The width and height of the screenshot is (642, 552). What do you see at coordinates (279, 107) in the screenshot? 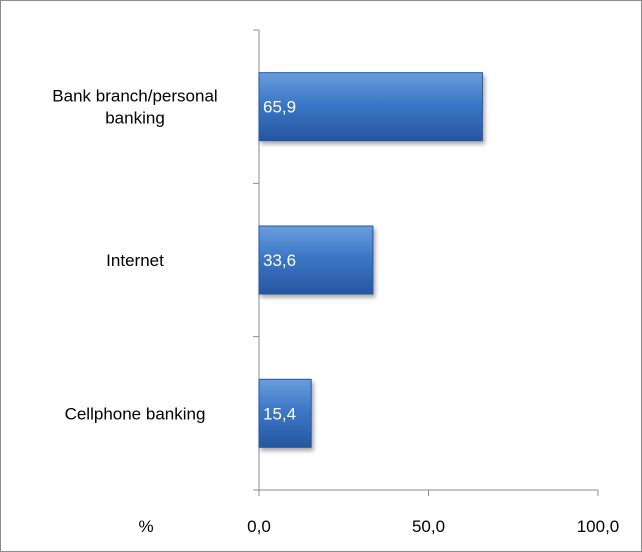
I see `data-label: 65,9` at bounding box center [279, 107].